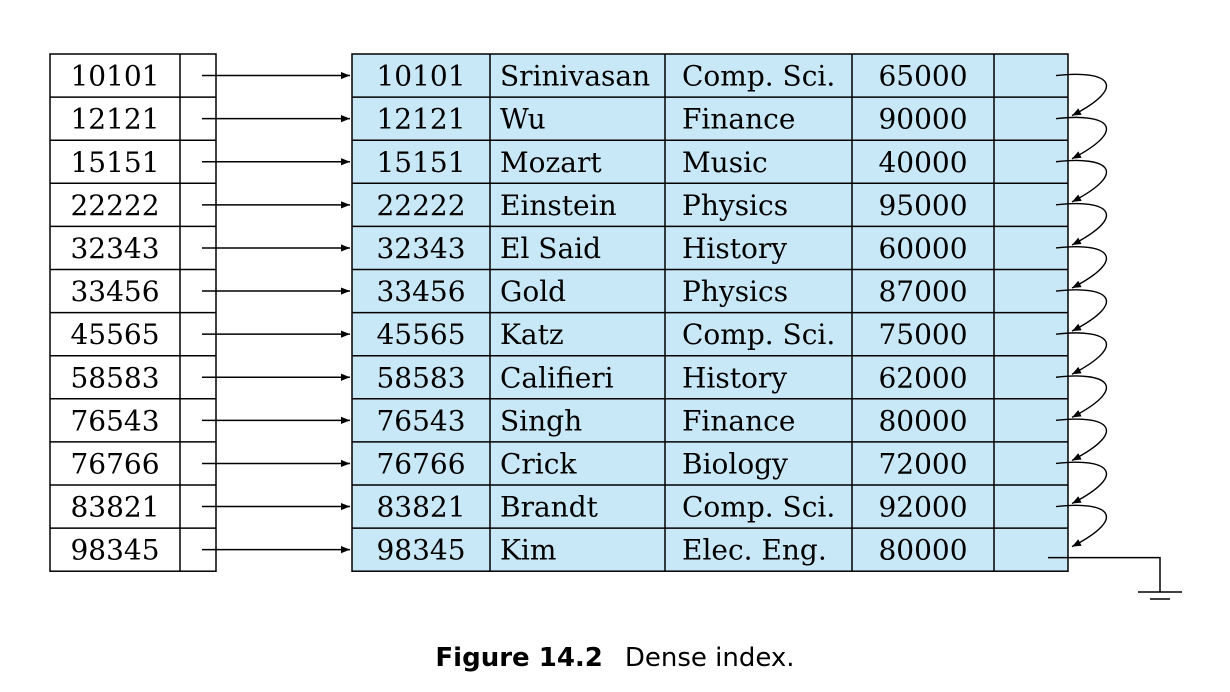 This screenshot has width=1230, height=692. Describe the element at coordinates (114, 291) in the screenshot. I see `index-key: 33456` at that location.